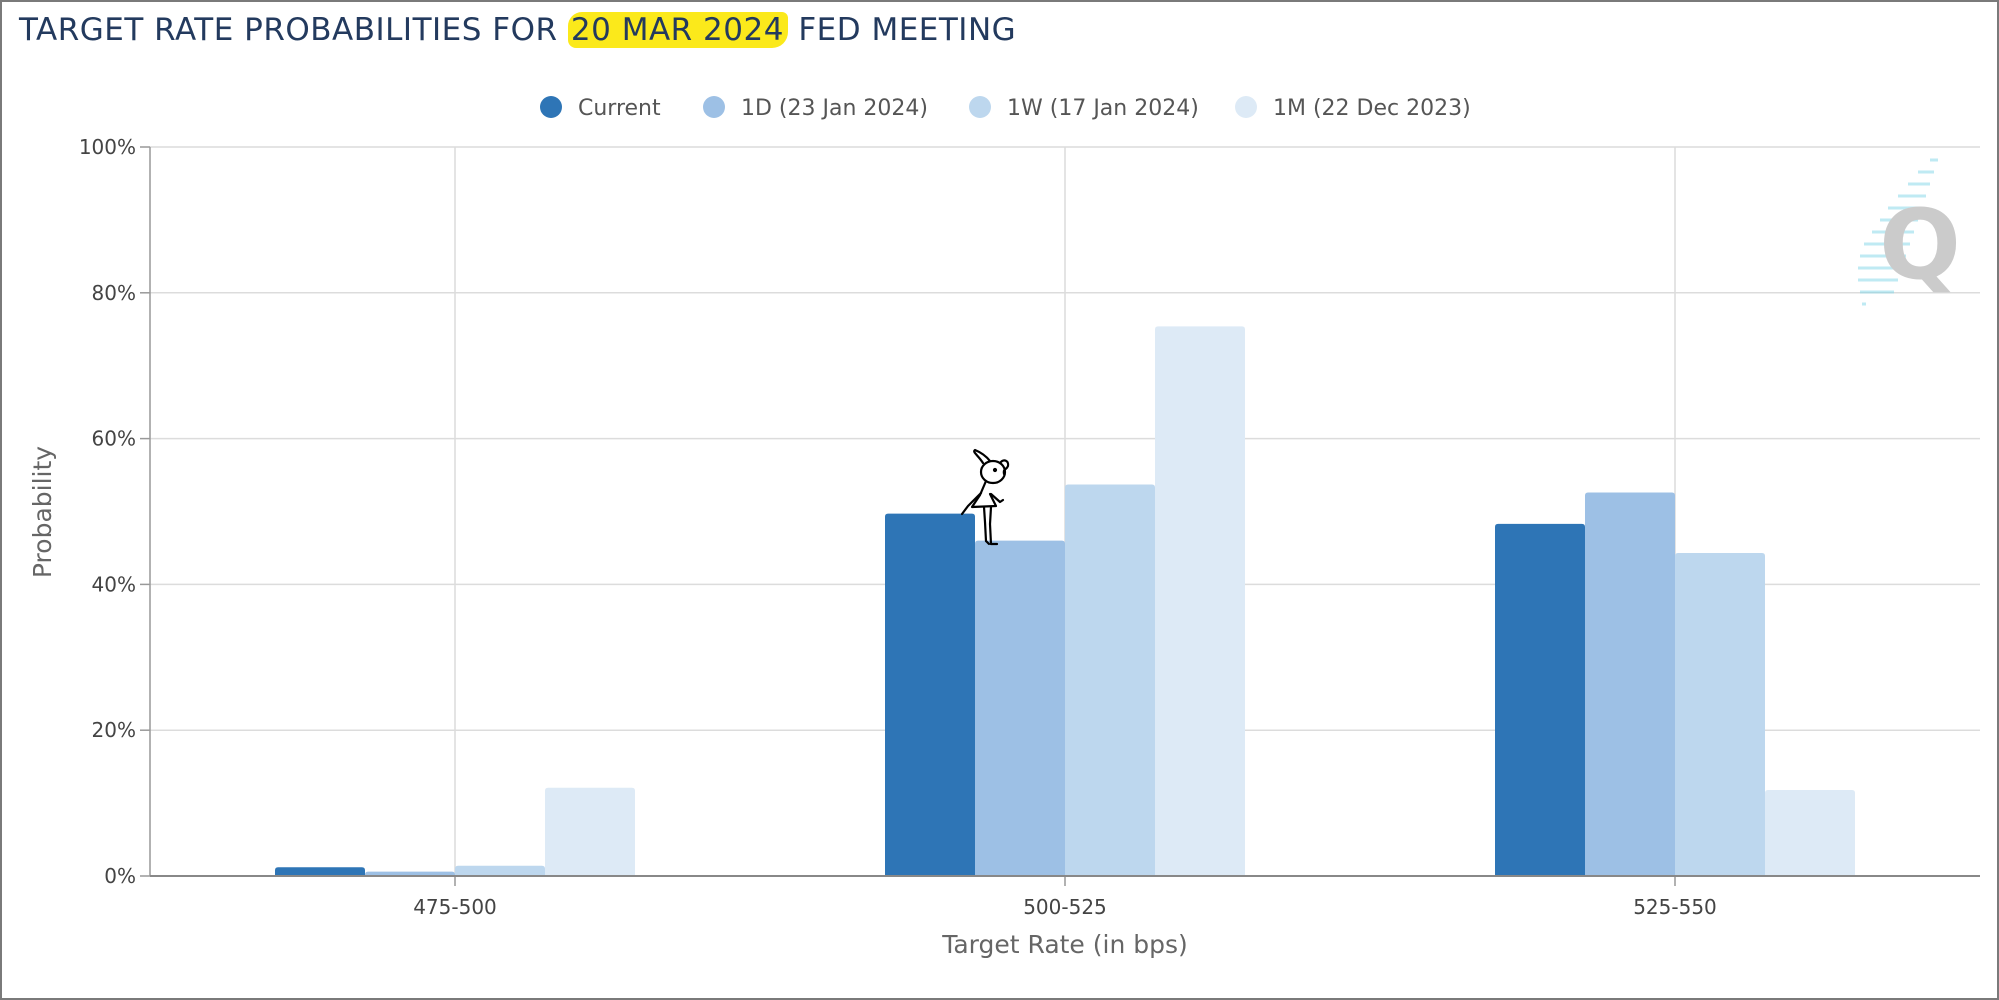 The height and width of the screenshot is (1000, 1999). I want to click on legend-label: Current, so click(619, 108).